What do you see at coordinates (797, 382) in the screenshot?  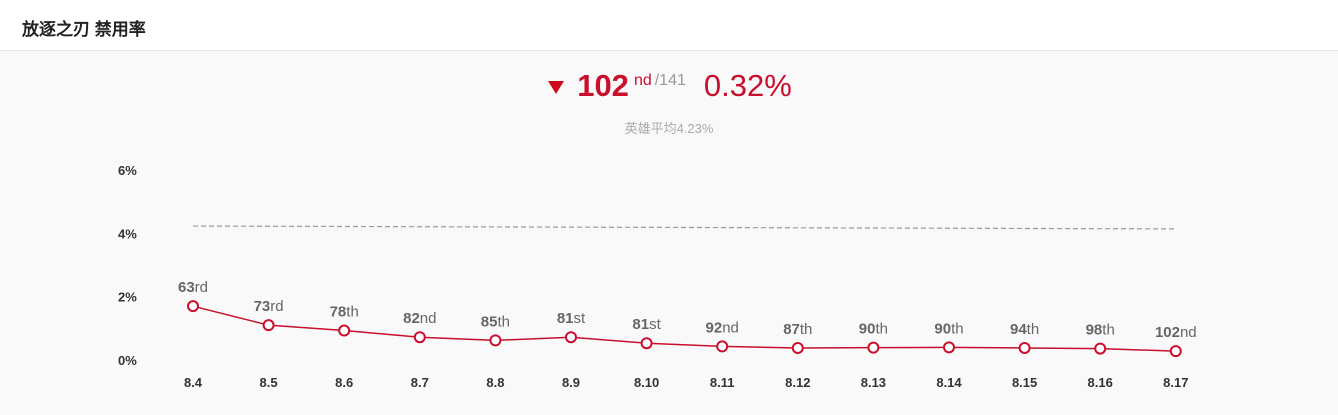 I see `x-tick-label: 8.12` at bounding box center [797, 382].